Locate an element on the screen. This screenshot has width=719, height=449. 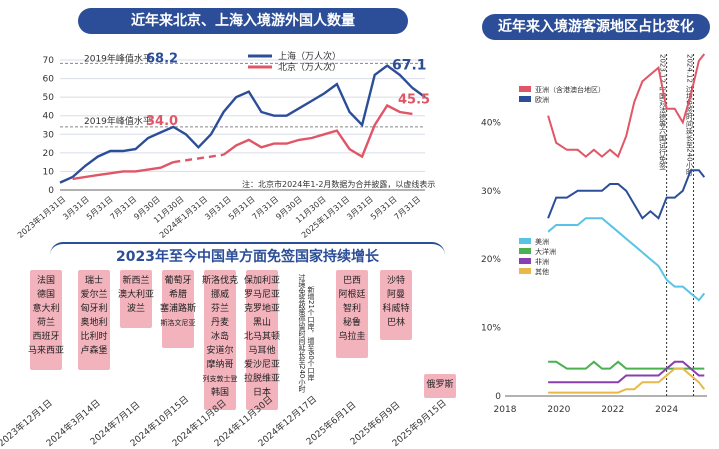
event-label: 2023.12 中国对法德等六国试行免签 is located at coordinates (663, 111).